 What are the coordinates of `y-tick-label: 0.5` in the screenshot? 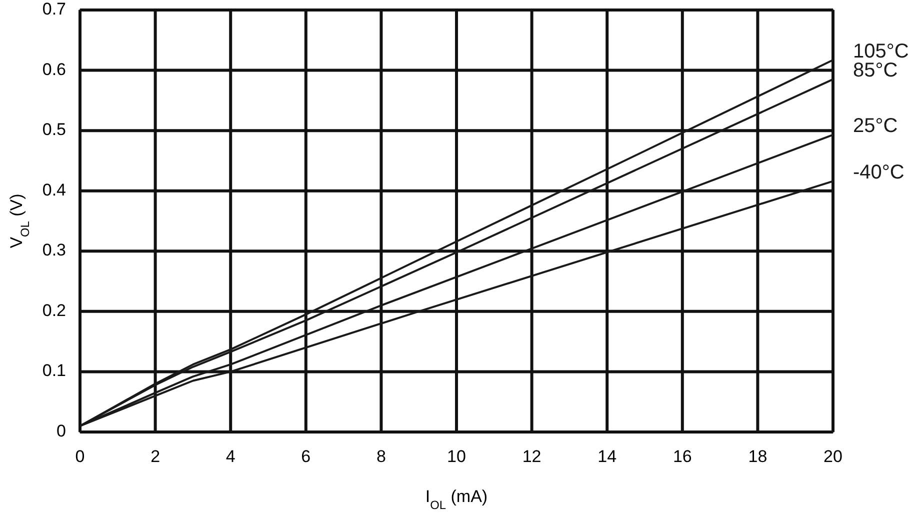 It's located at (54, 130).